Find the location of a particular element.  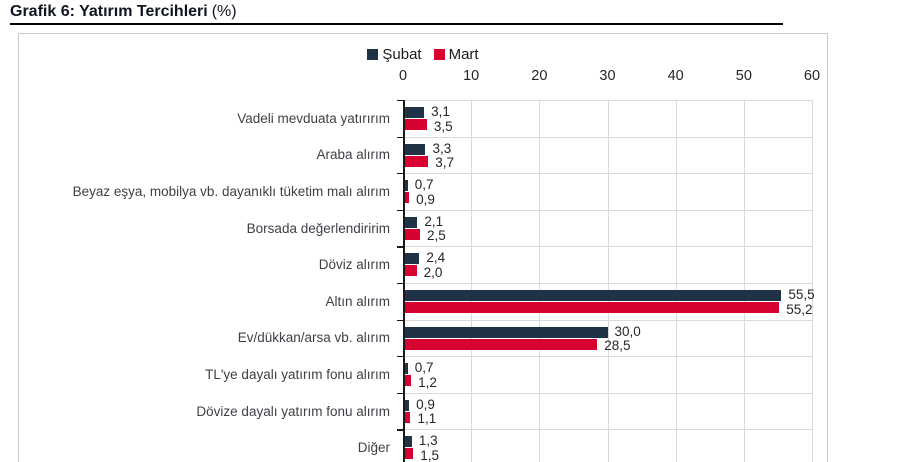

category-label: Döviz alırım is located at coordinates (354, 265).